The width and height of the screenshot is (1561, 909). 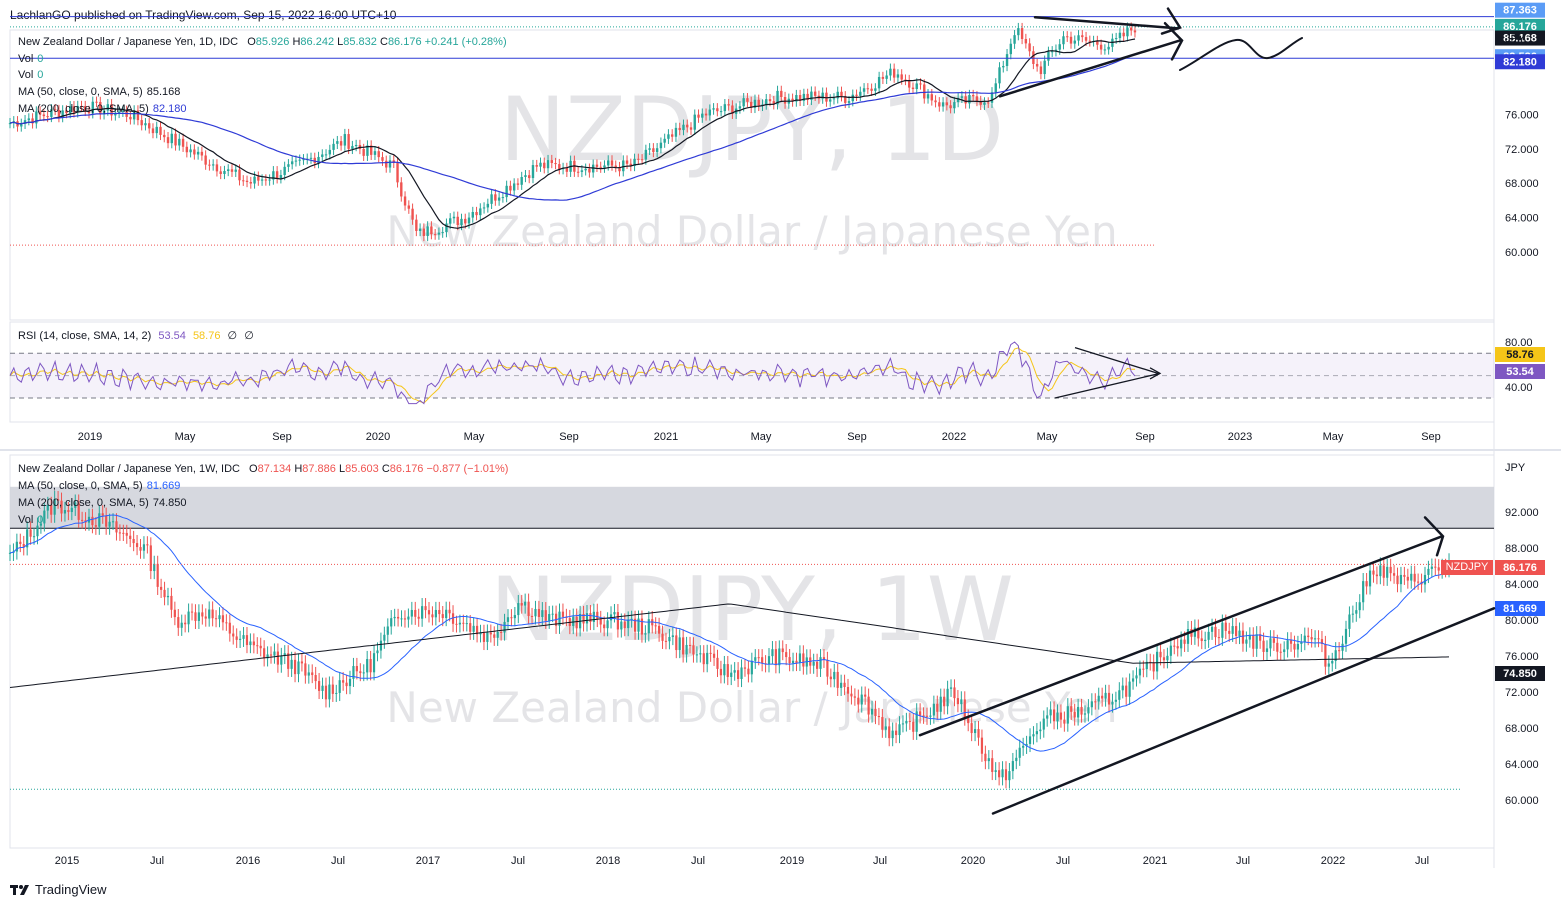 I want to click on daily-ma200-legend: MA (200, close, 0, SMA, 5) 82.180, so click(x=102, y=109).